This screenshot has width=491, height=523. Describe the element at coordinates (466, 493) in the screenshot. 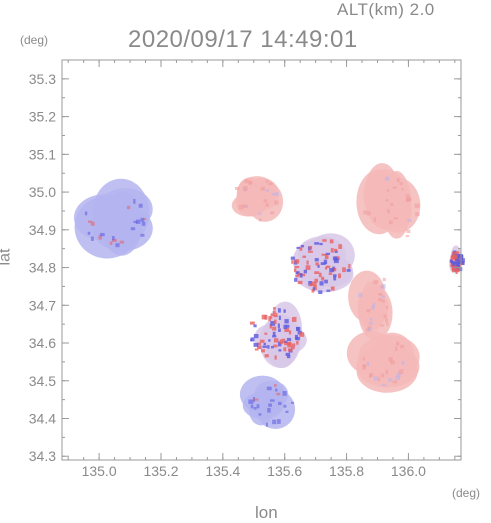

I see `x-unit-label: (deg)` at that location.